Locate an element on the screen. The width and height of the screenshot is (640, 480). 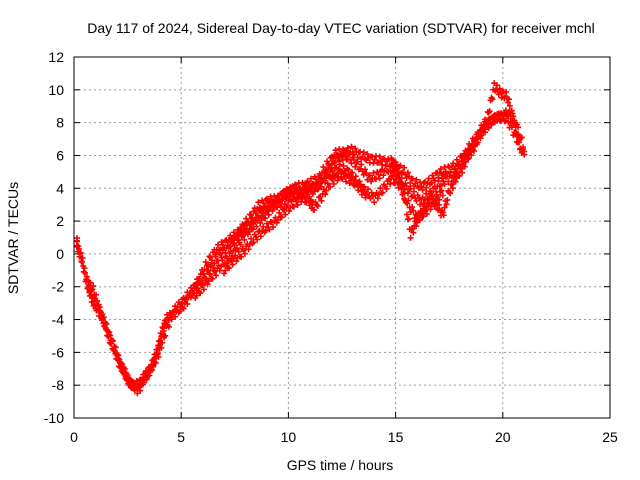
x-tick-label: 5 is located at coordinates (181, 437).